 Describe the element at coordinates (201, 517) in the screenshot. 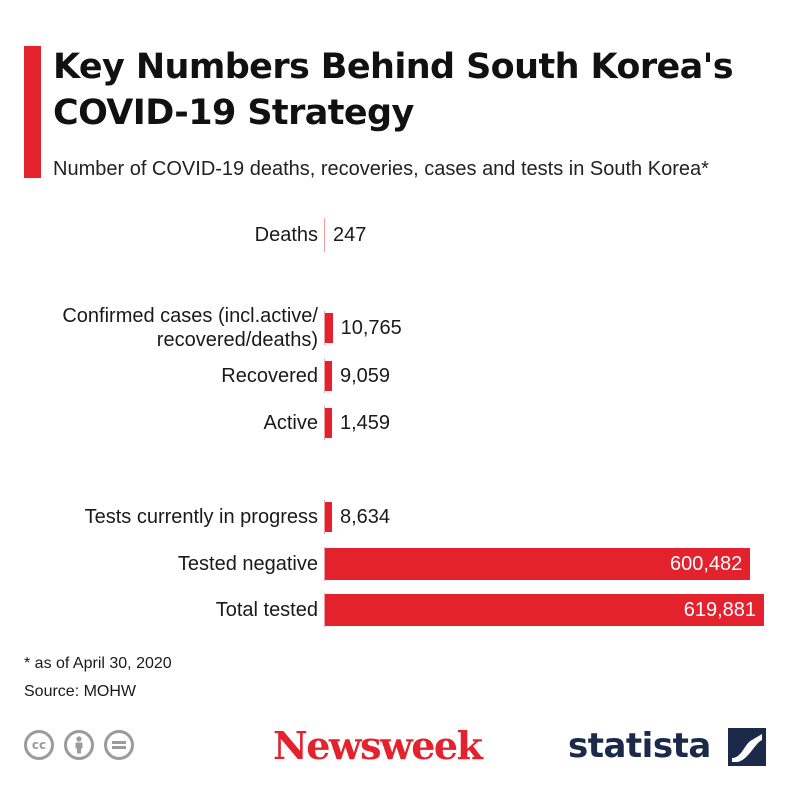

I see `category-label: Tests currently in progress` at that location.